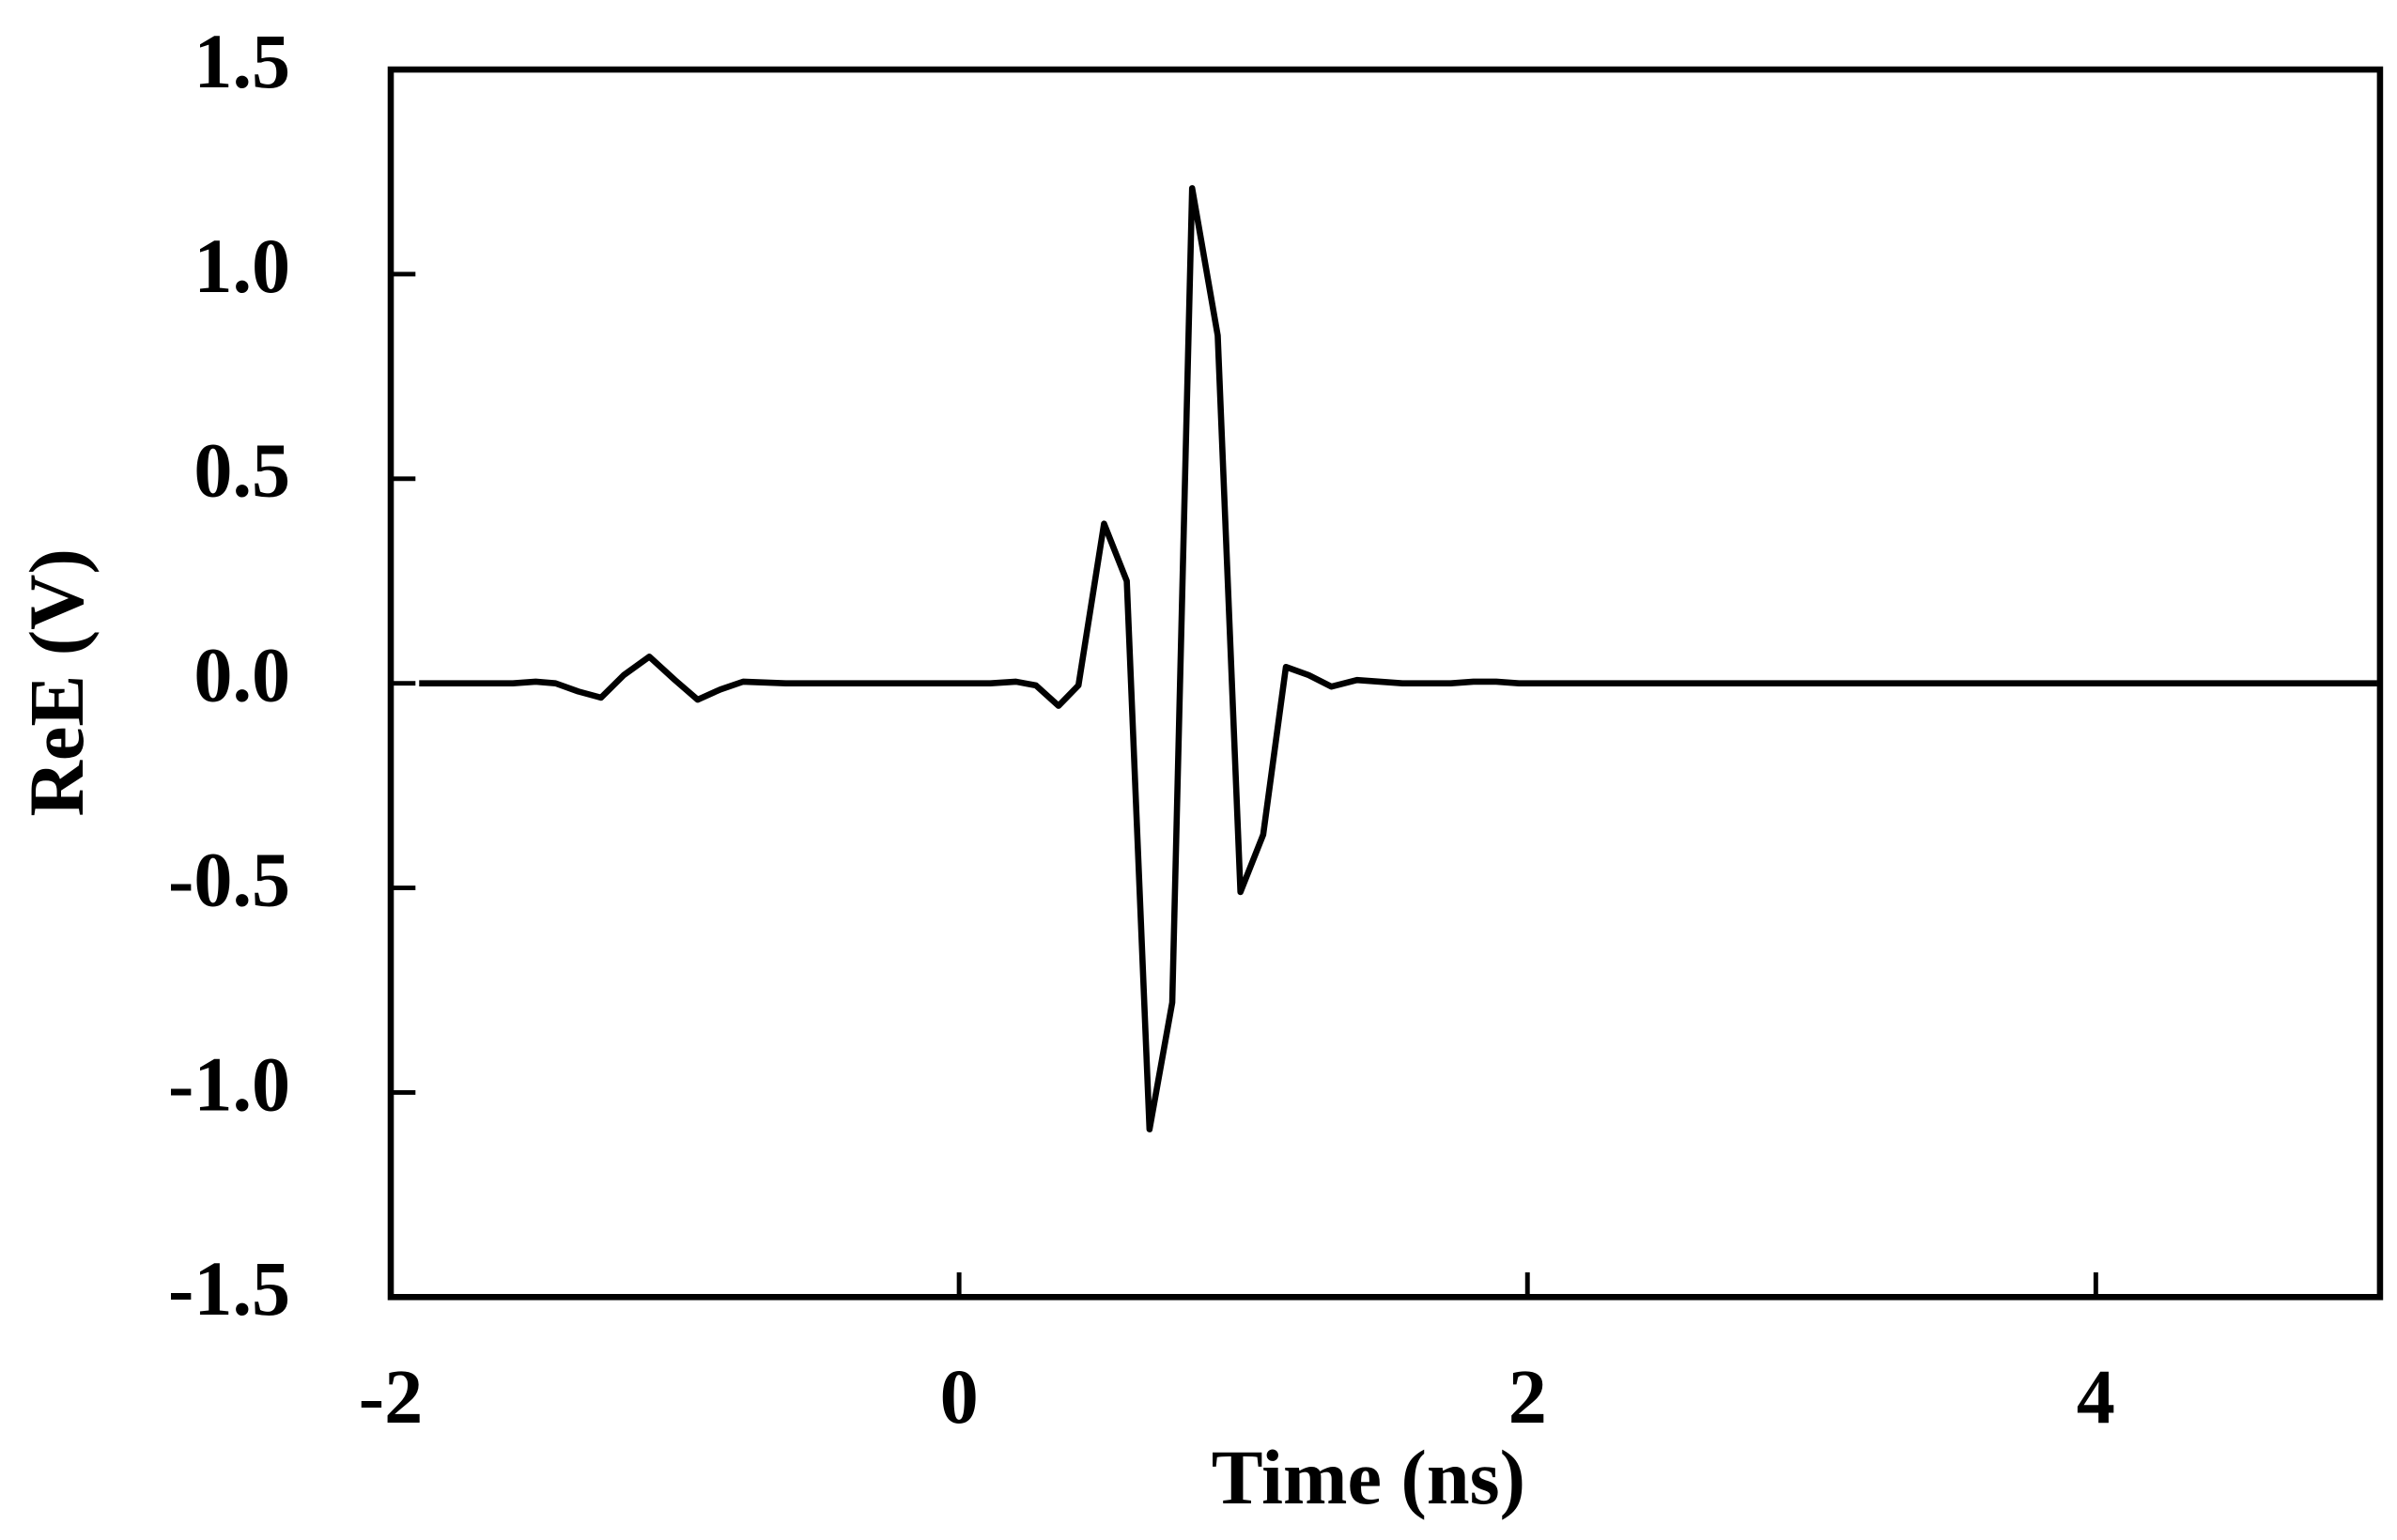  What do you see at coordinates (960, 1397) in the screenshot?
I see `x-tick-label: 0` at bounding box center [960, 1397].